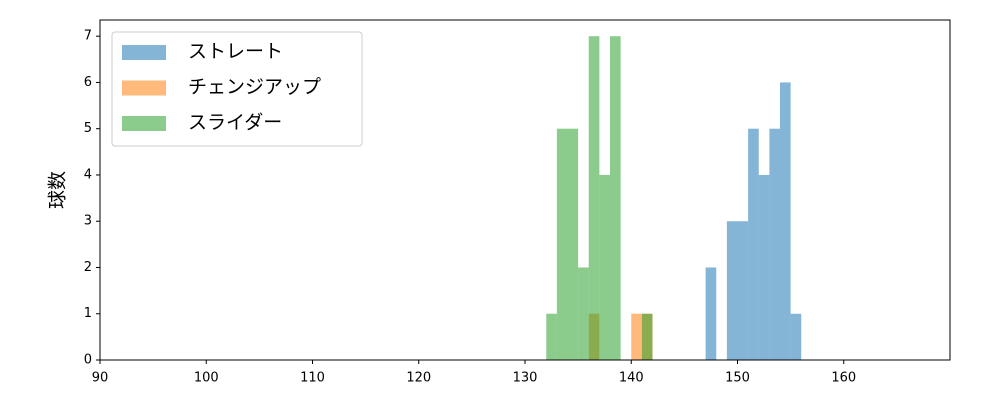  I want to click on y-tick-label: 1, so click(88, 313).